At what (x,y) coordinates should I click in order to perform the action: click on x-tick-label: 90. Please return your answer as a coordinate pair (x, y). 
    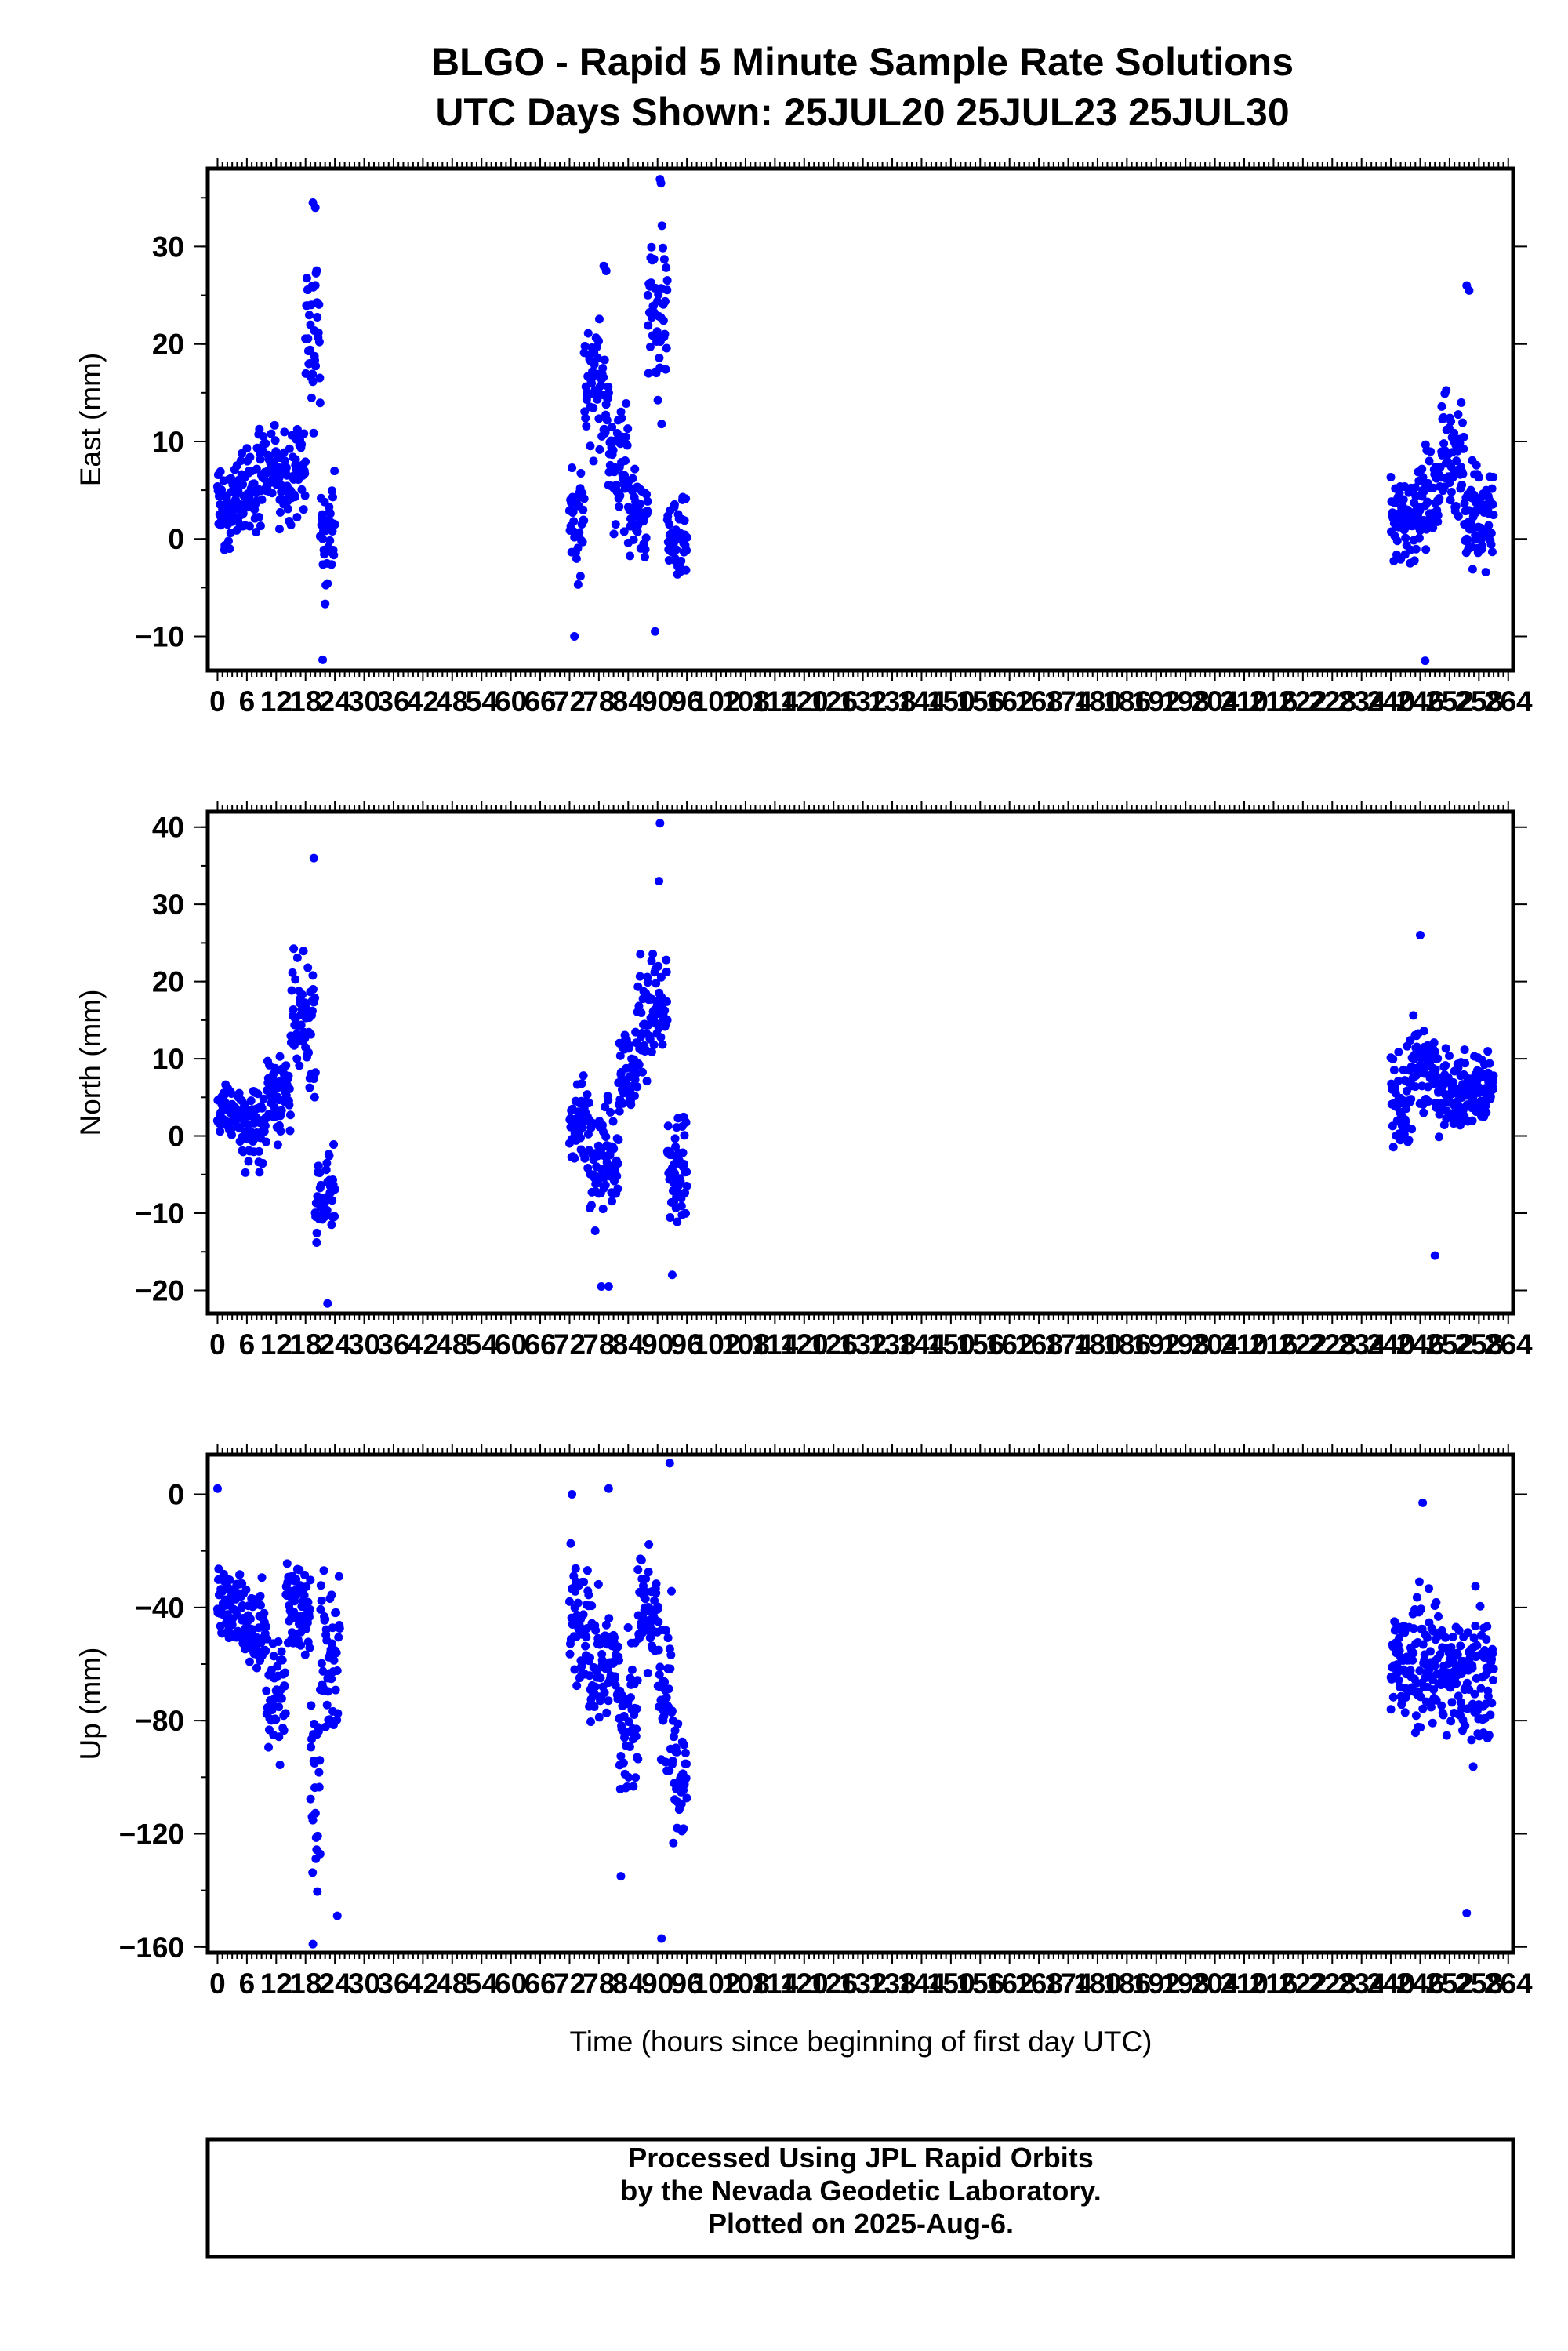
    Looking at the image, I should click on (657, 1984).